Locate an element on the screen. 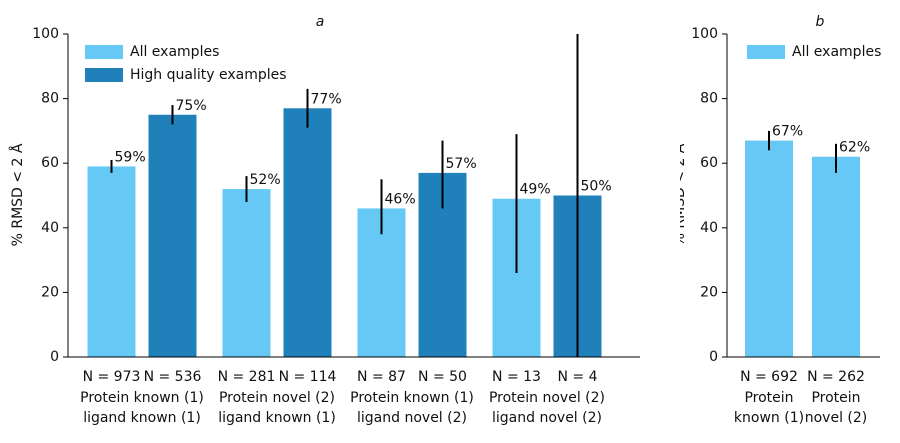  panel-title: b is located at coordinates (820, 22).